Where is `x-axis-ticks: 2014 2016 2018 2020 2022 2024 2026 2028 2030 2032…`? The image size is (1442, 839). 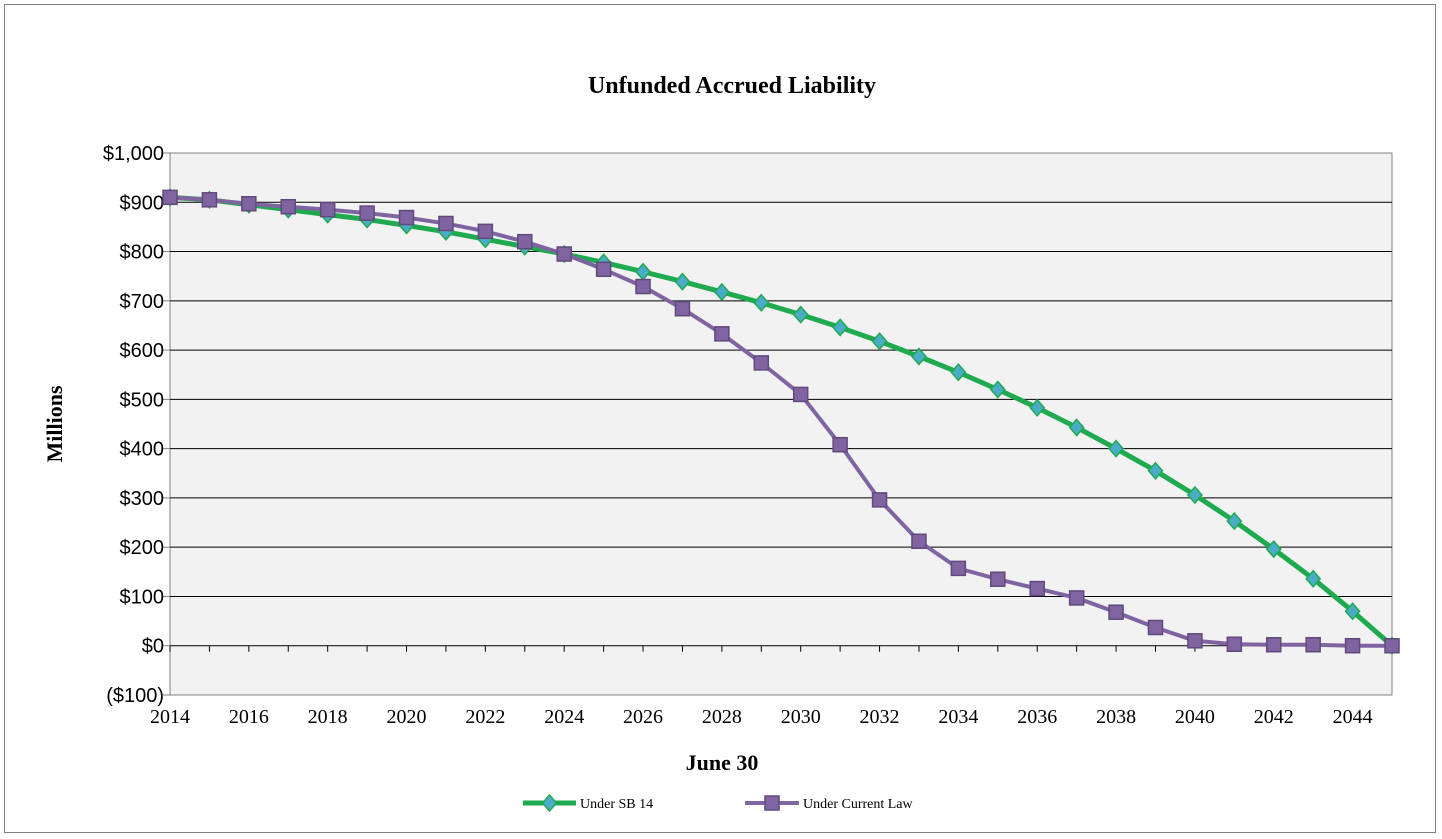 x-axis-ticks: 2014 2016 2018 2020 2022 2024 2026 2028 2030 2032… is located at coordinates (771, 686).